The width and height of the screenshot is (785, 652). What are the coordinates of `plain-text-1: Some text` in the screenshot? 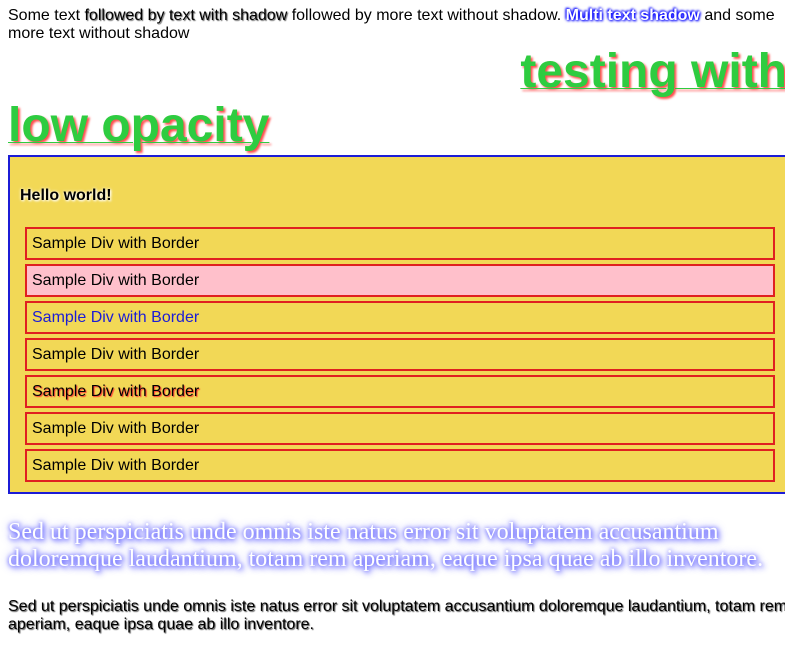 It's located at (46, 15).